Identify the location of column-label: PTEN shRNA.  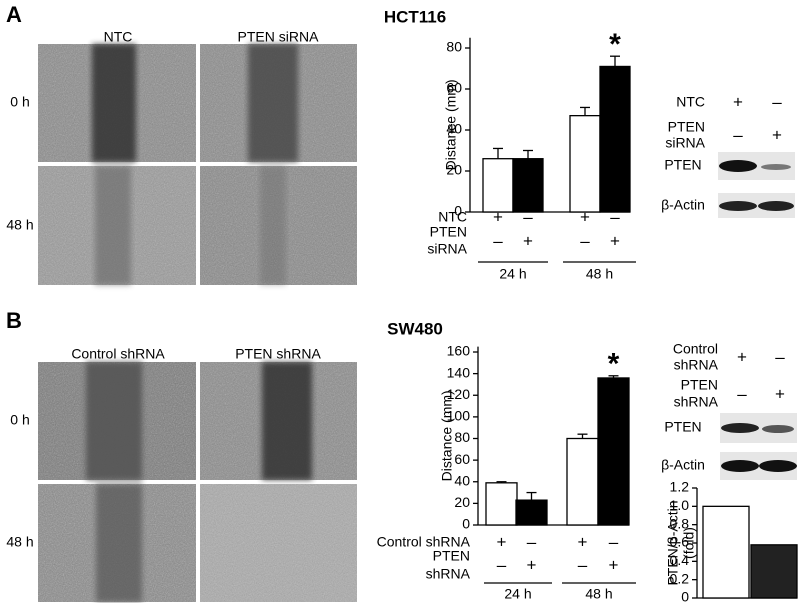
(278, 354).